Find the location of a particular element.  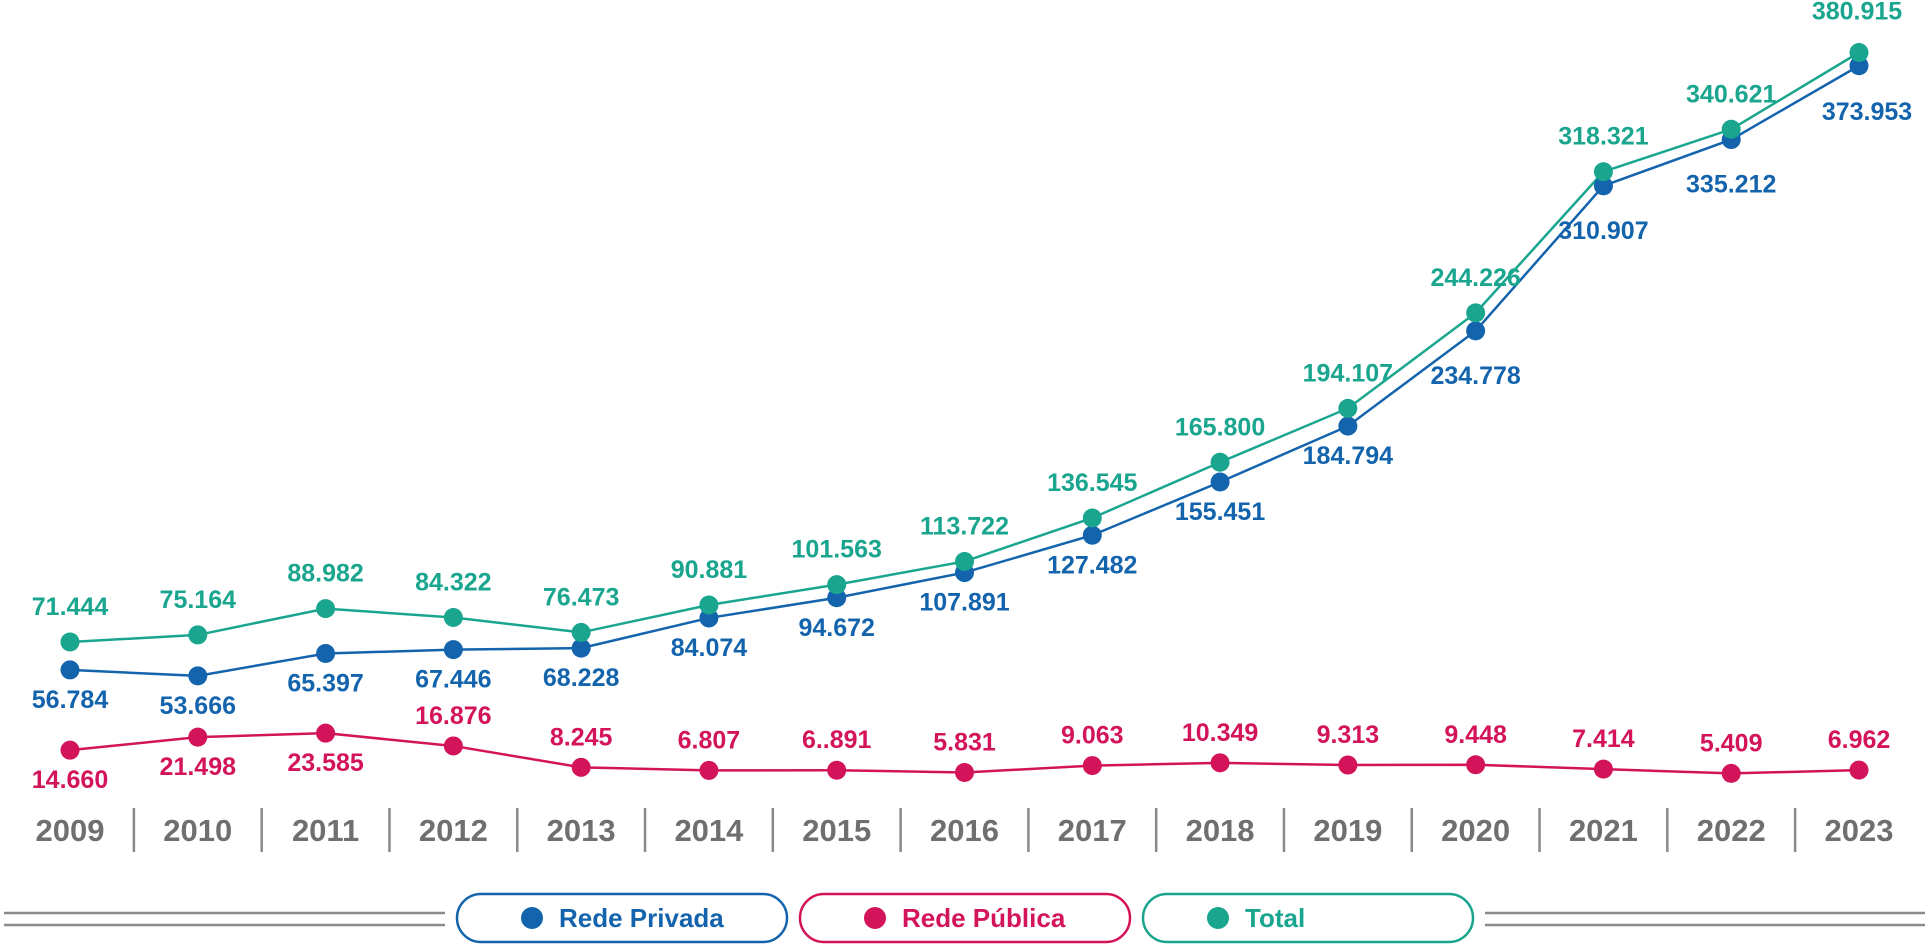

x-tick-label: 2013 is located at coordinates (581, 830).